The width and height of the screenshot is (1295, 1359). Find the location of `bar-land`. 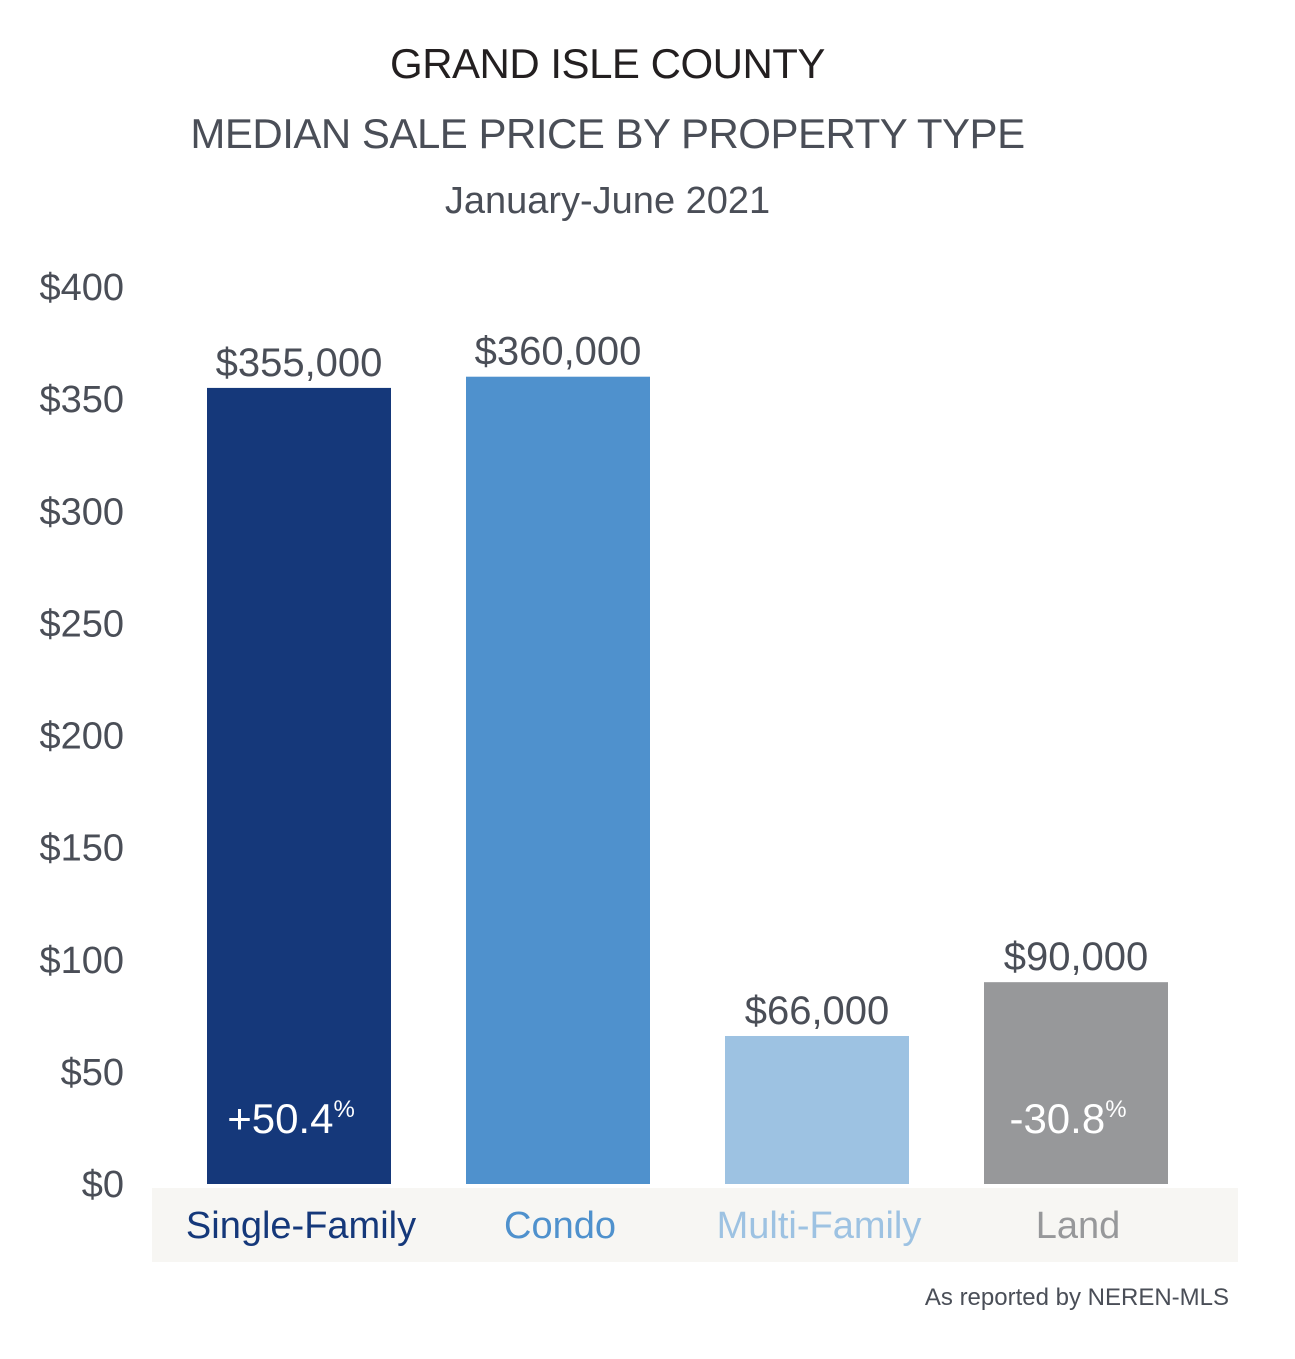

bar-land is located at coordinates (1076, 1083).